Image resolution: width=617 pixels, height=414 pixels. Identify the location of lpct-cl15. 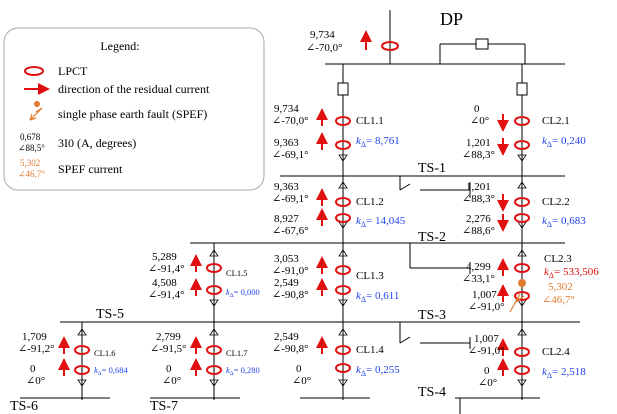
(214, 268).